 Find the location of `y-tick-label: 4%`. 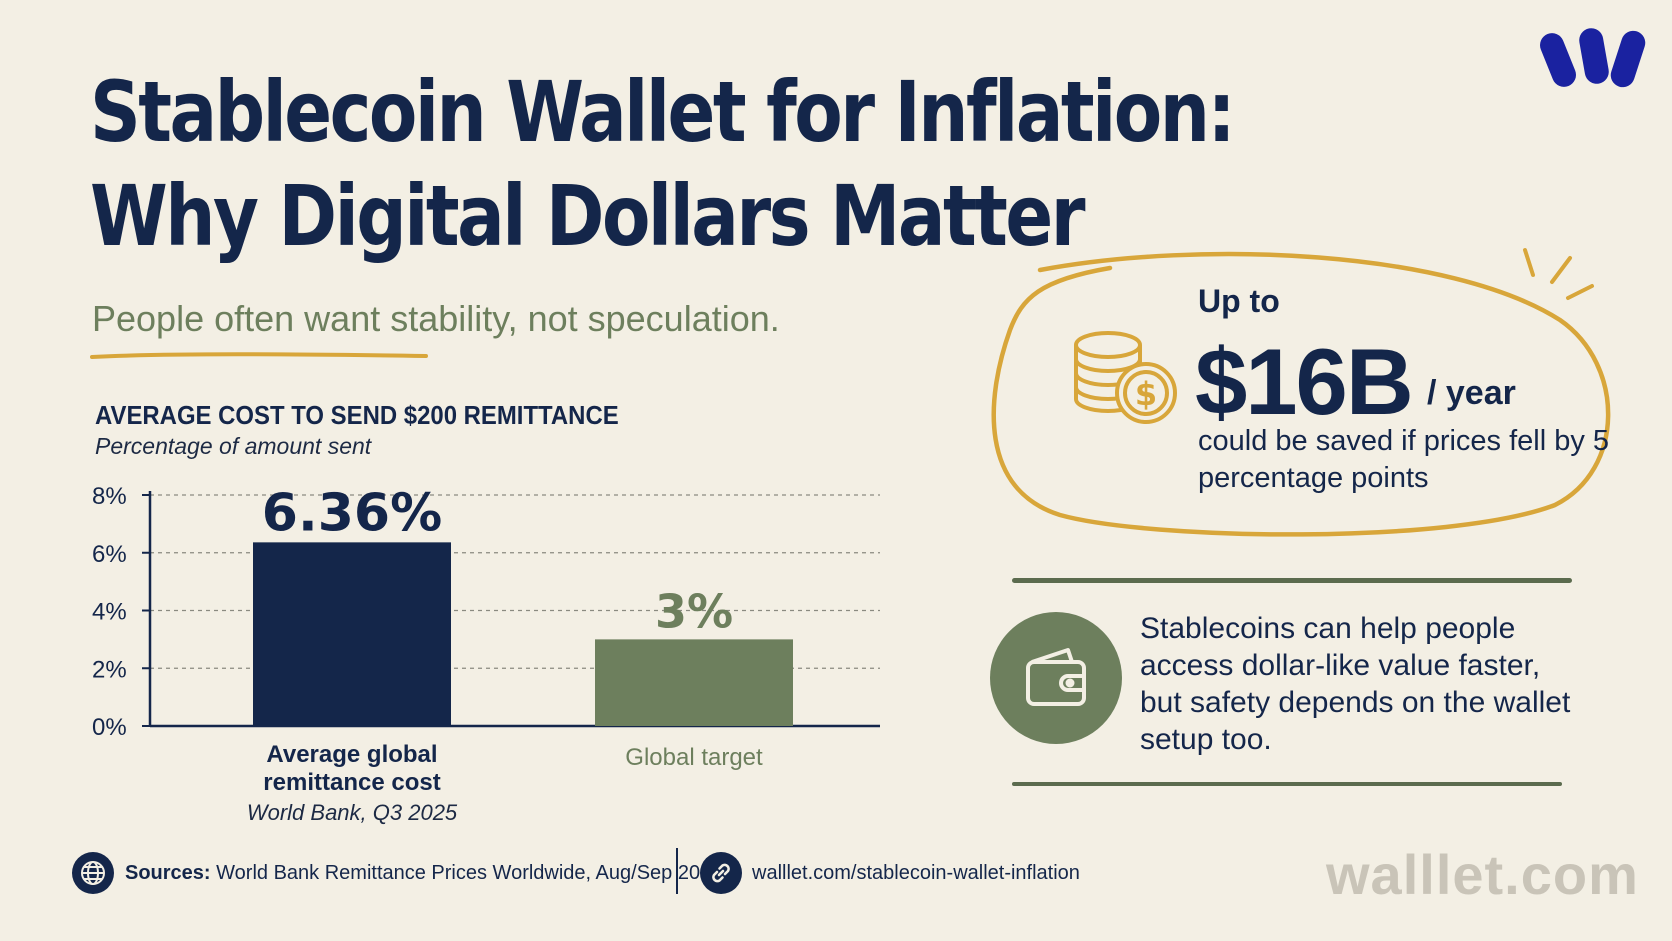

y-tick-label: 4% is located at coordinates (109, 612).